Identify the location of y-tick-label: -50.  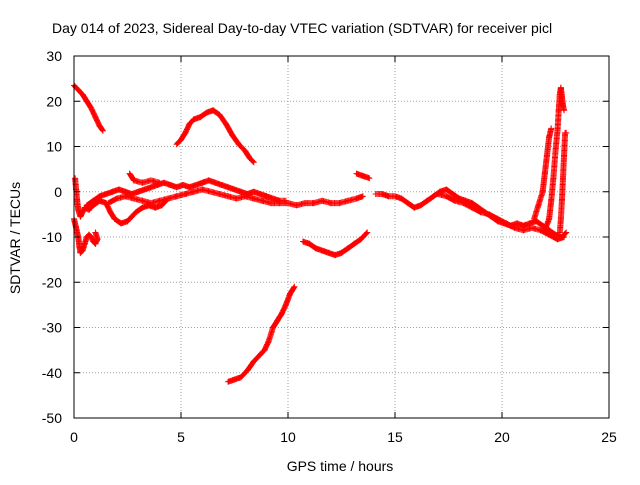
(52, 418).